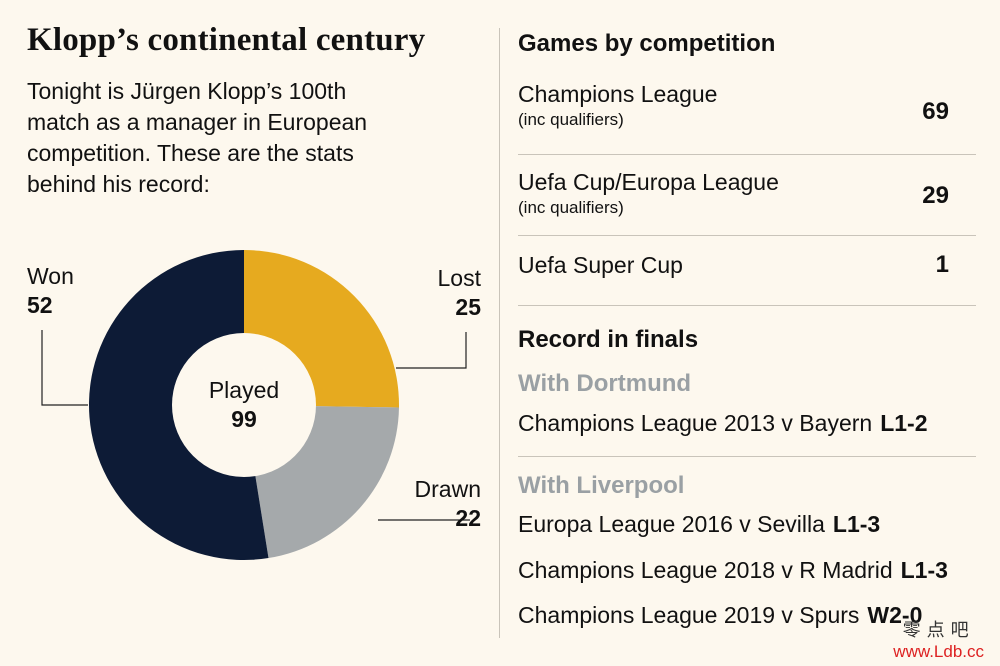  Describe the element at coordinates (459, 293) in the screenshot. I see `label-lost: Lost 25` at that location.